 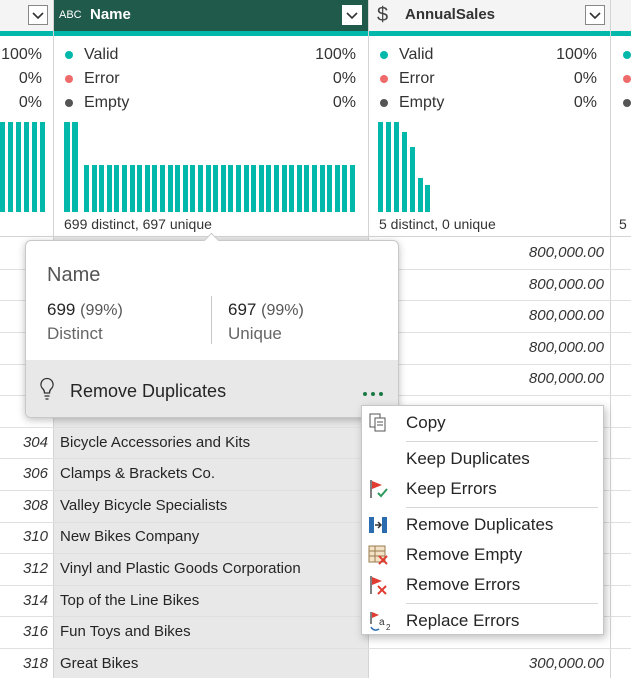 I want to click on menu-separator, so click(x=502, y=507).